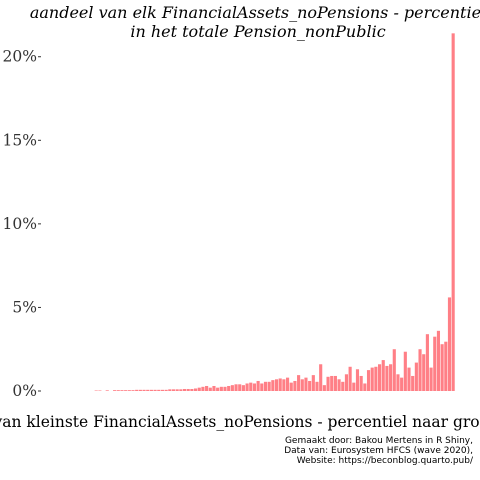 The height and width of the screenshot is (480, 480). I want to click on caption-line-2: Data van: Eurosystem HFCS (wave 2020),, so click(378, 451).